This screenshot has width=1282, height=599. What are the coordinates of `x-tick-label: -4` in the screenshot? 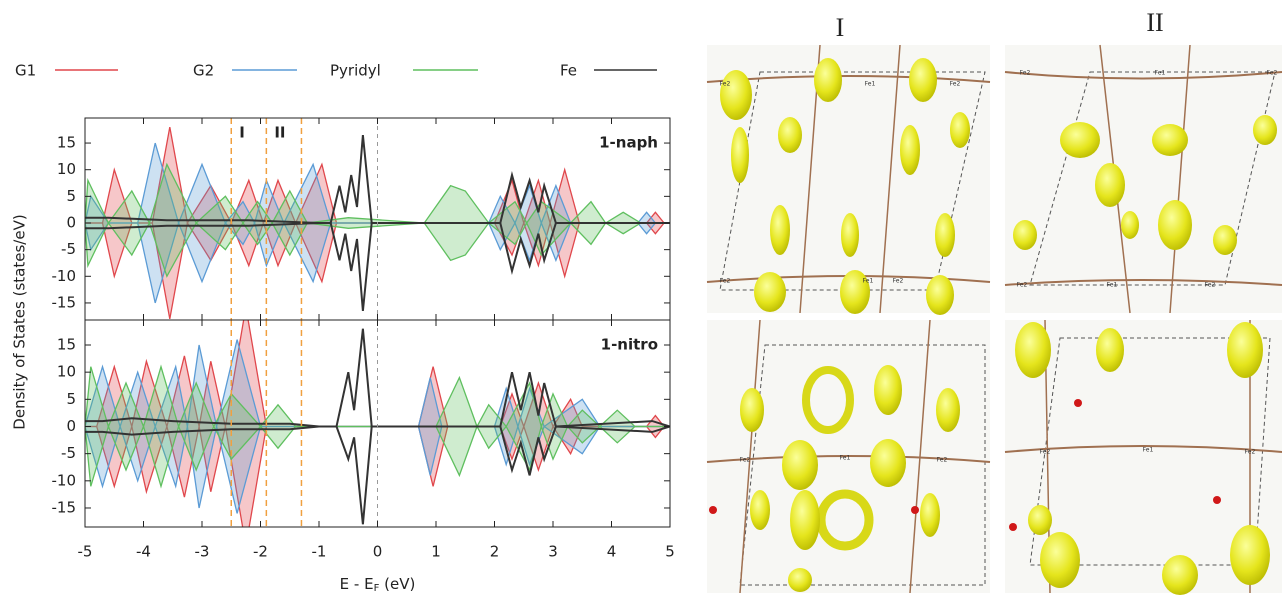 It's located at (143, 552).